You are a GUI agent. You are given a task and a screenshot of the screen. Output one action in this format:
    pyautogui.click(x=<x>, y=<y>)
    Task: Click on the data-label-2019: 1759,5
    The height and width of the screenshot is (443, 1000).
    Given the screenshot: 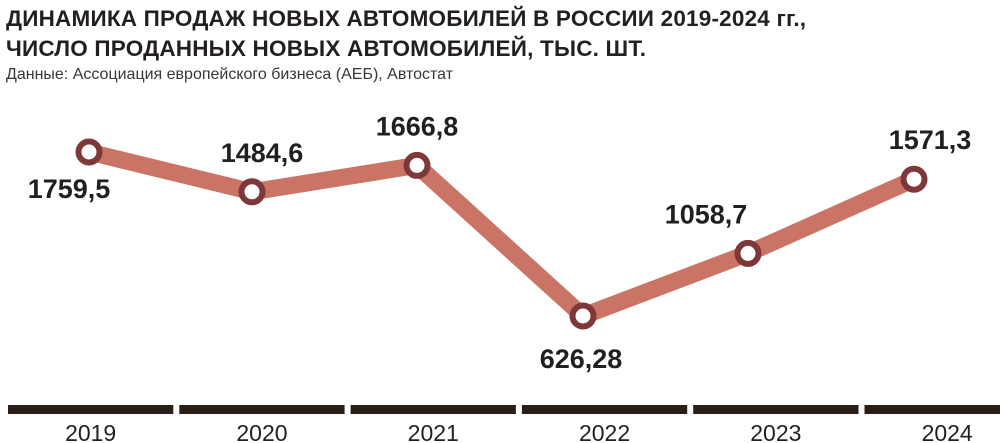 What is the action you would take?
    pyautogui.click(x=69, y=189)
    